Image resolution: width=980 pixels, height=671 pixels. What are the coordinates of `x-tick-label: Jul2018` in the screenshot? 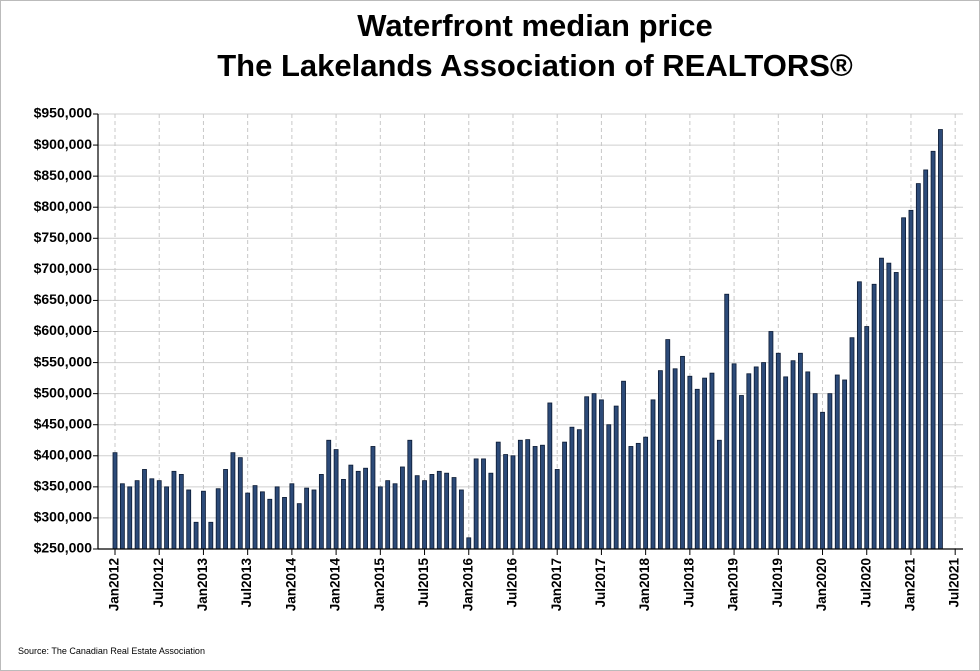 It's located at (688, 583).